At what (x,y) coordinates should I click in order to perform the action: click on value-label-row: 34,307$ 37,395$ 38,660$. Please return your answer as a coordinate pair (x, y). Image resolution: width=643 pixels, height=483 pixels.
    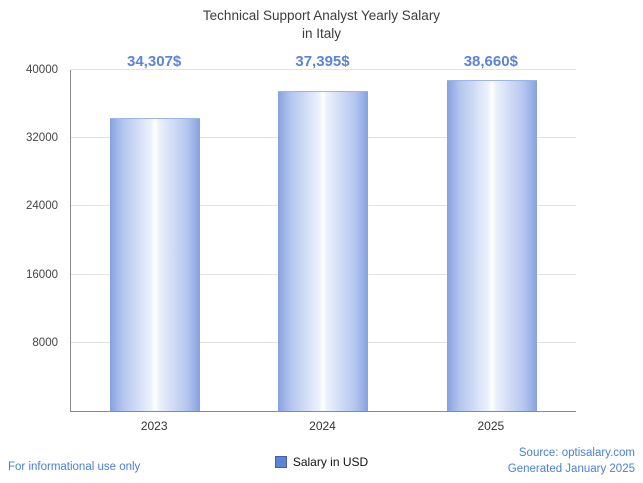
    Looking at the image, I should click on (322, 63).